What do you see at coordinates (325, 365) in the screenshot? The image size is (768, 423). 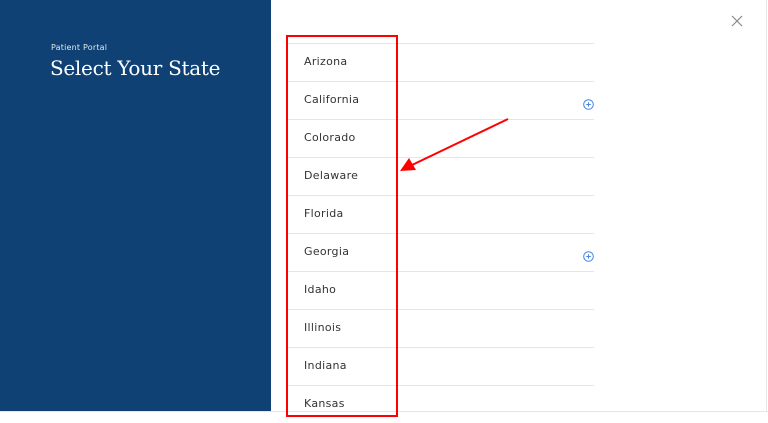 I see `state-label: Indiana` at bounding box center [325, 365].